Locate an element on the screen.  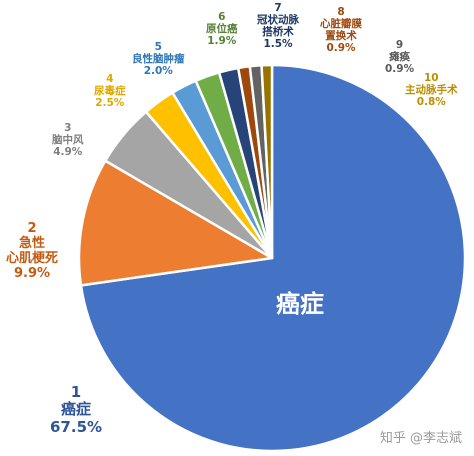
label-name-1: 癌症 is located at coordinates (76, 409).